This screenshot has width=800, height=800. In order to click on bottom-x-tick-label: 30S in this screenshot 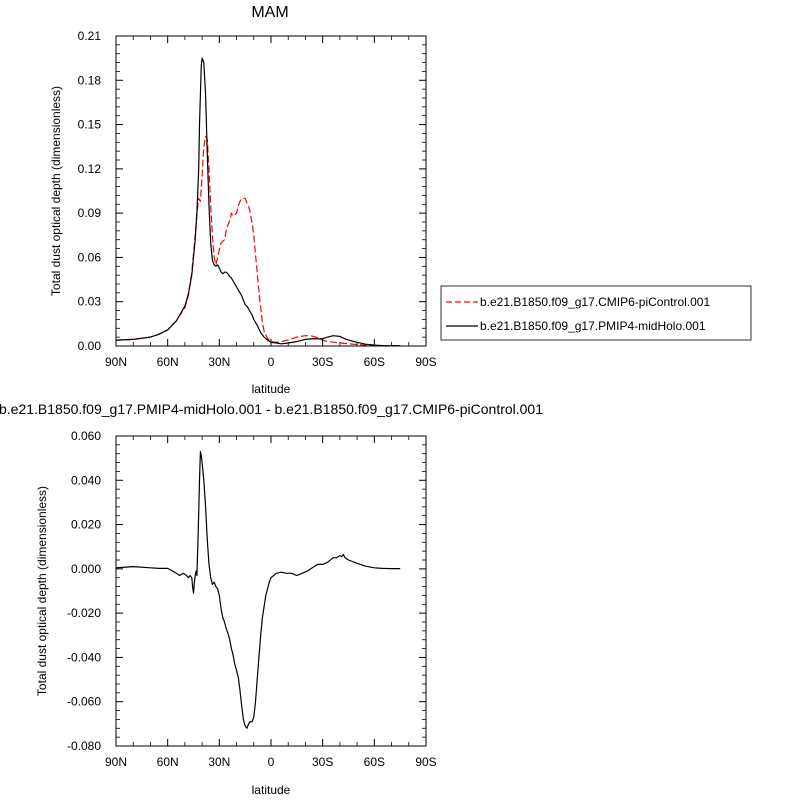, I will do `click(322, 762)`.